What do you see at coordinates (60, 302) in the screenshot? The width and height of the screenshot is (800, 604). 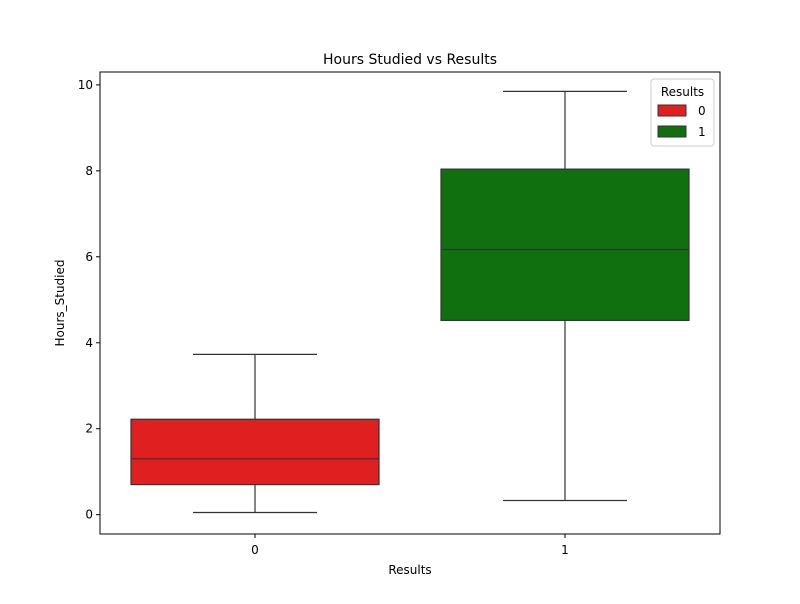 I see `y-axis-label: Hours_Studied` at bounding box center [60, 302].